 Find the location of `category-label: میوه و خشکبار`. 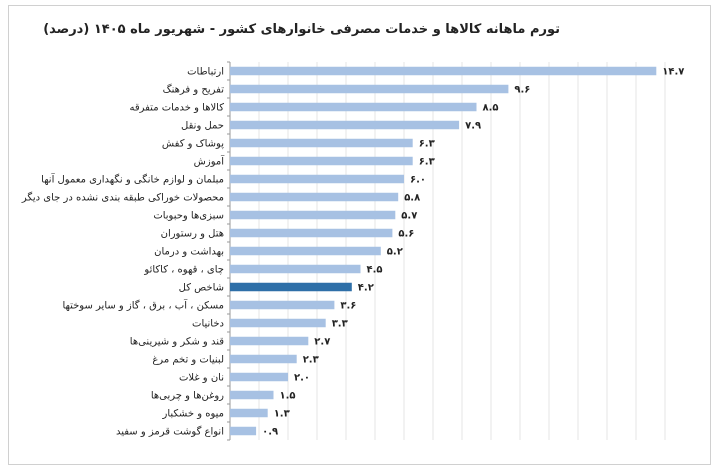

category-label: میوه و خشکبار is located at coordinates (193, 414).